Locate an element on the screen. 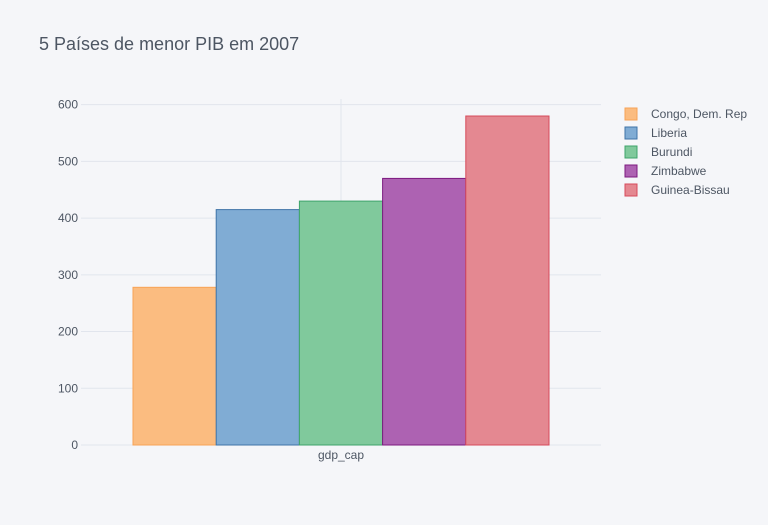 The height and width of the screenshot is (525, 768). legend-label: Guinea-Bissau is located at coordinates (690, 190).